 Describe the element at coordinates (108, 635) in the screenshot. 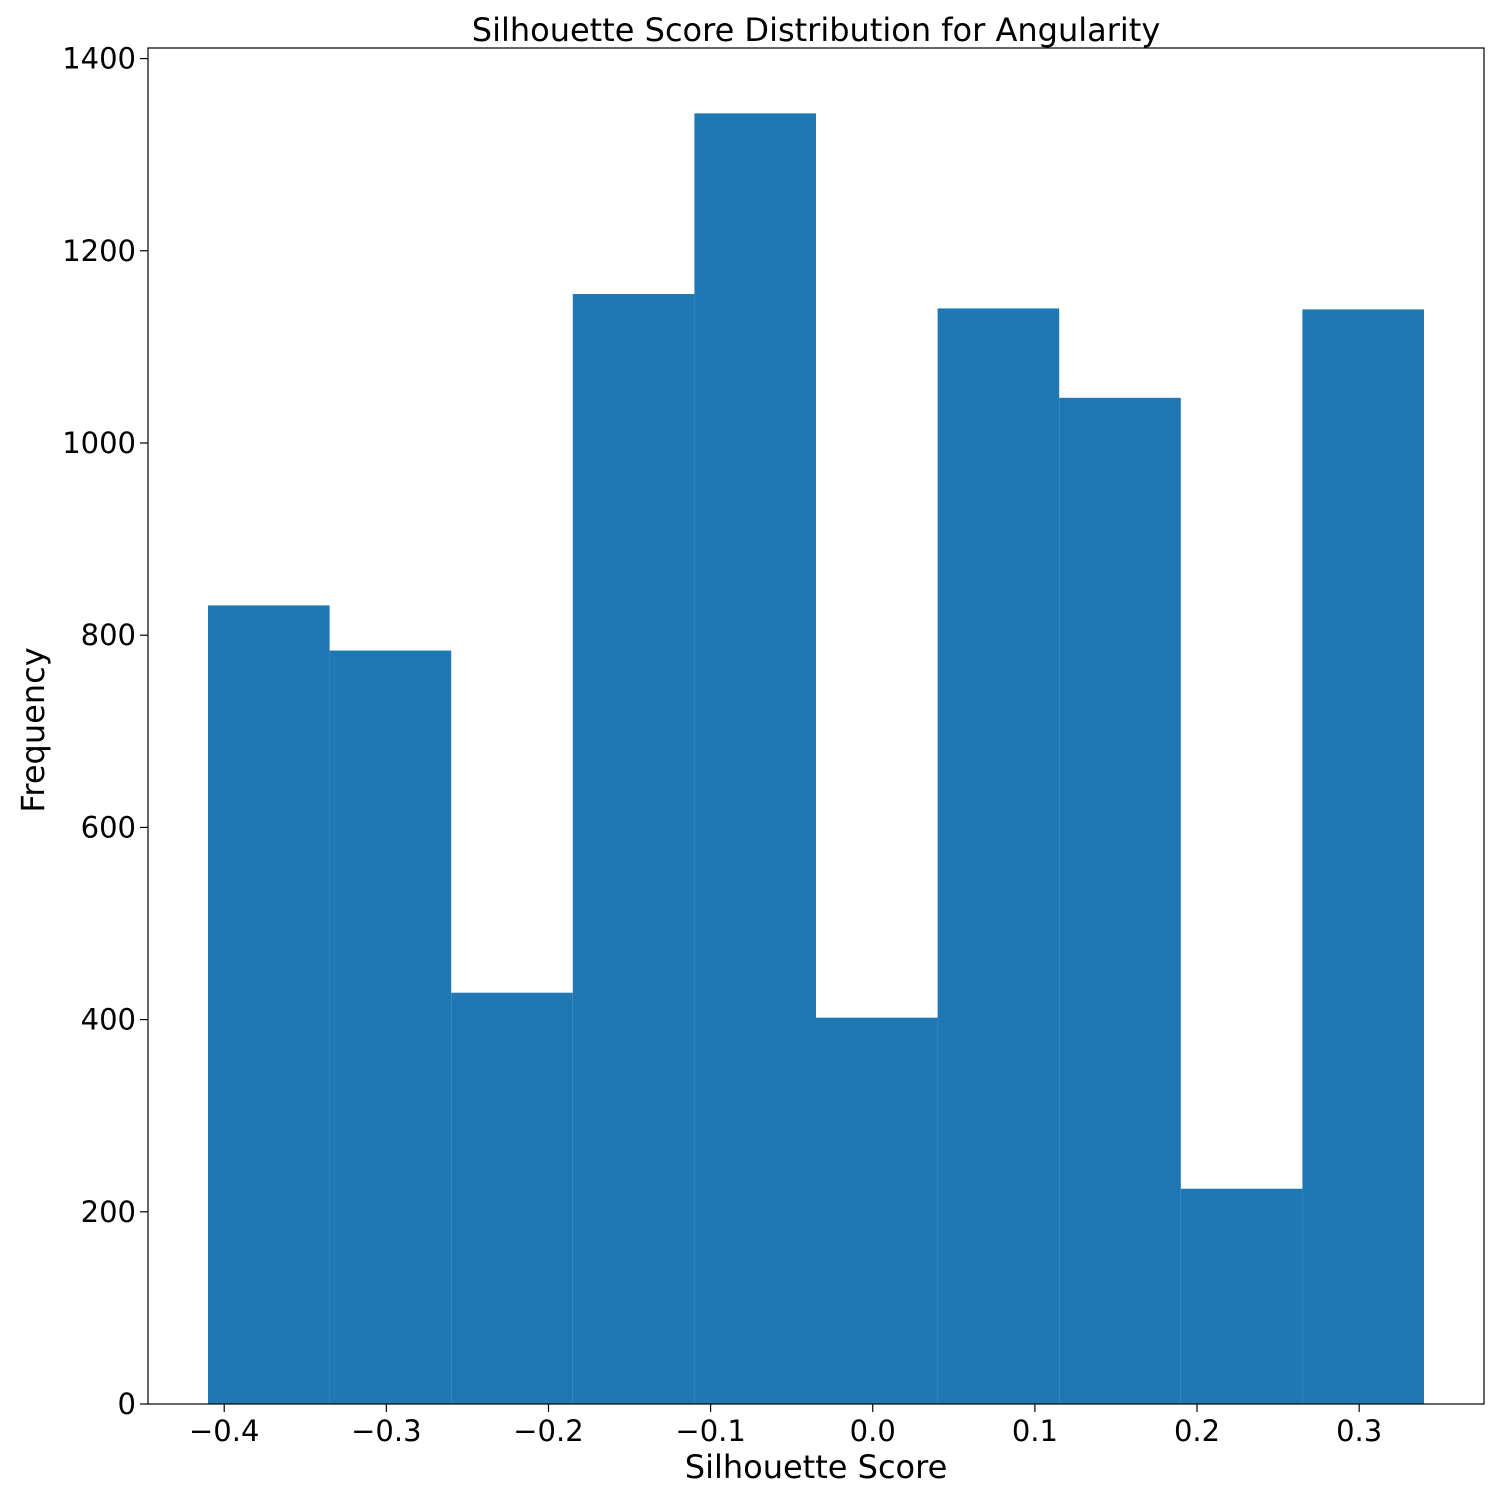

I see `y-tick-label-5: 800` at that location.